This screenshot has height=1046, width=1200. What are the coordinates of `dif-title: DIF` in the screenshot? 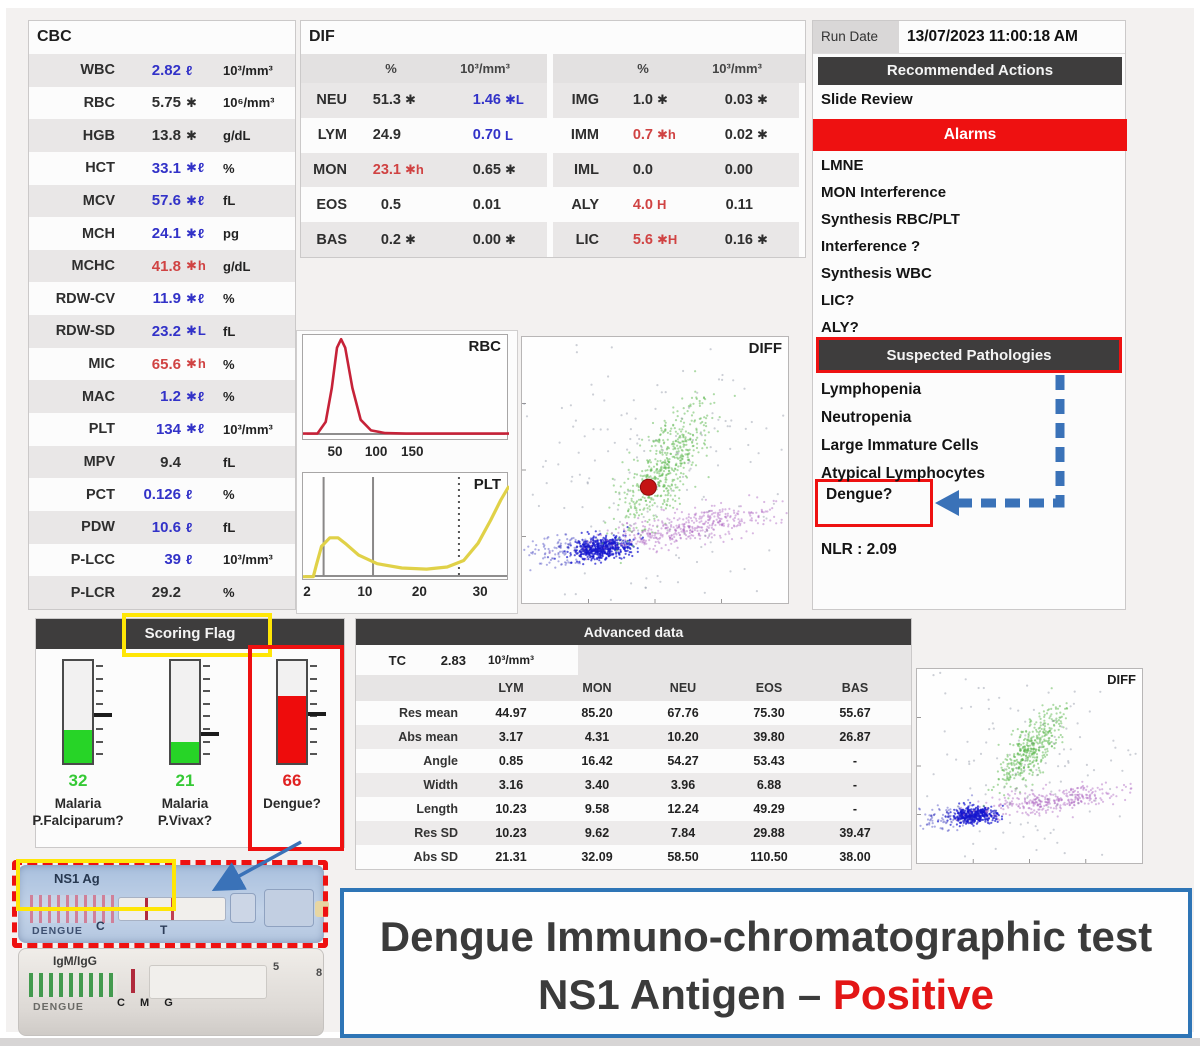 It's located at (322, 36).